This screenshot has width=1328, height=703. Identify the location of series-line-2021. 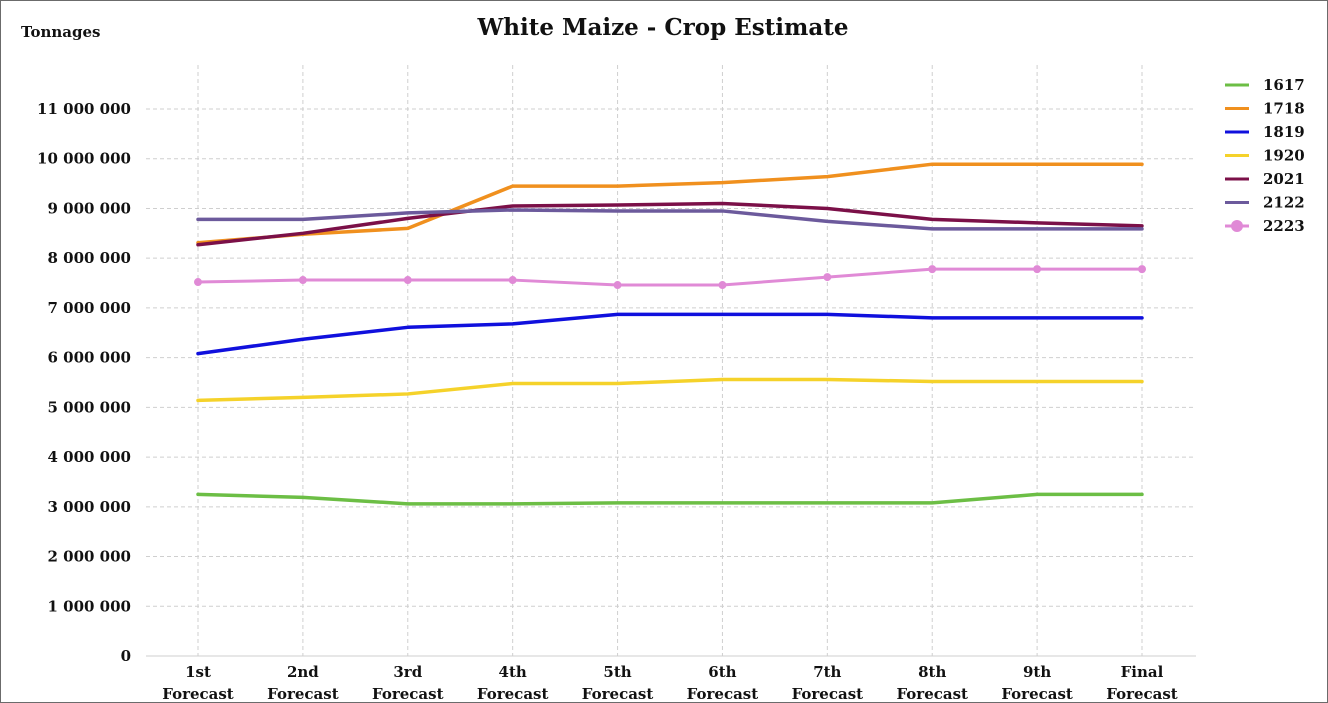
(670, 224).